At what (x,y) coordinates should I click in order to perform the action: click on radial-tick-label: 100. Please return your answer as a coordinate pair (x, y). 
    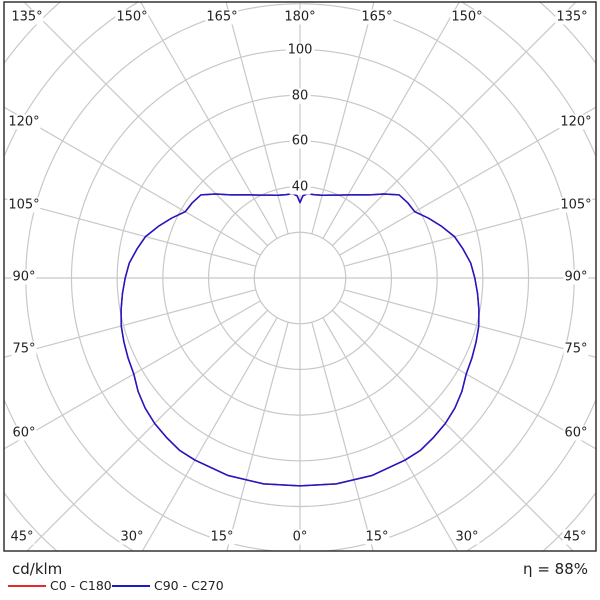
    Looking at the image, I should click on (300, 50).